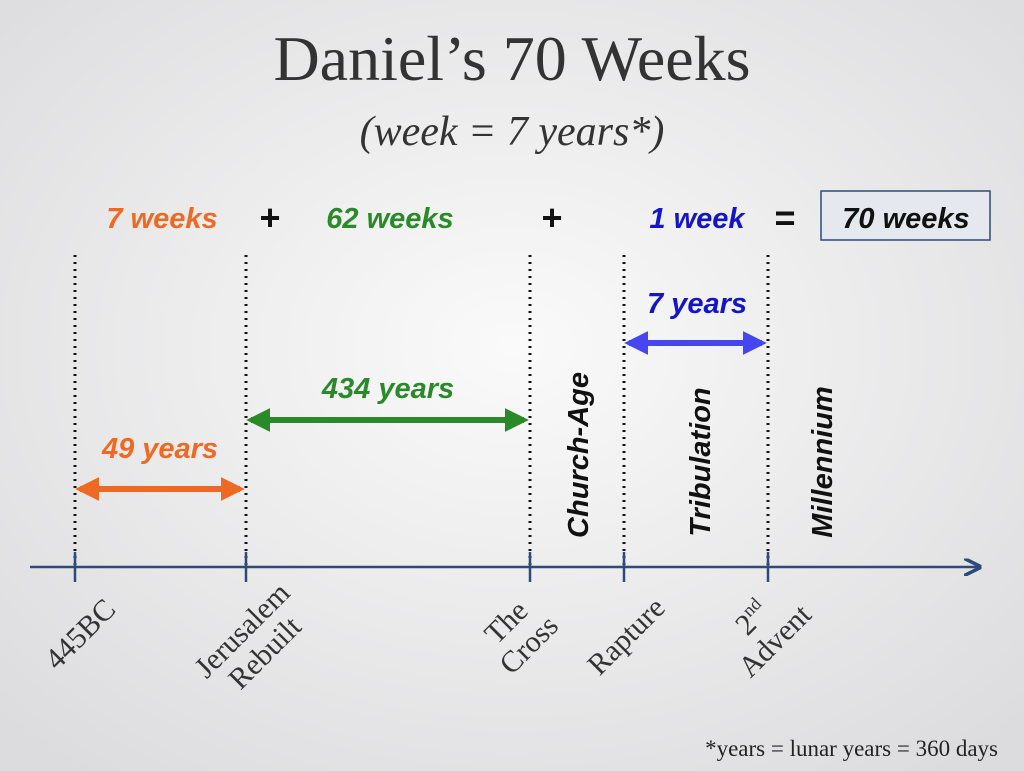  Describe the element at coordinates (851, 748) in the screenshot. I see `footnote: *years = lunar years = 360 days` at that location.